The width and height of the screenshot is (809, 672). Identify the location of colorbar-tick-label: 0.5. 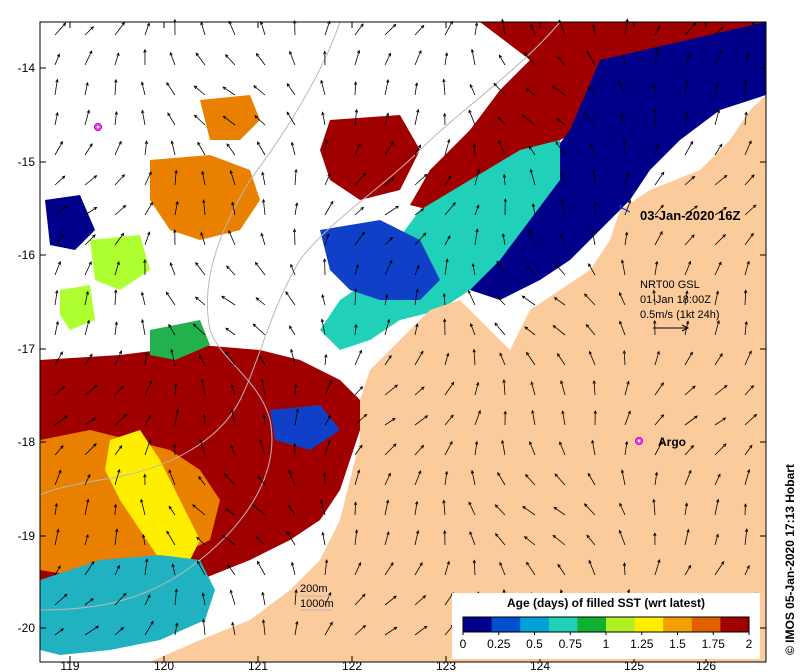
(534, 644).